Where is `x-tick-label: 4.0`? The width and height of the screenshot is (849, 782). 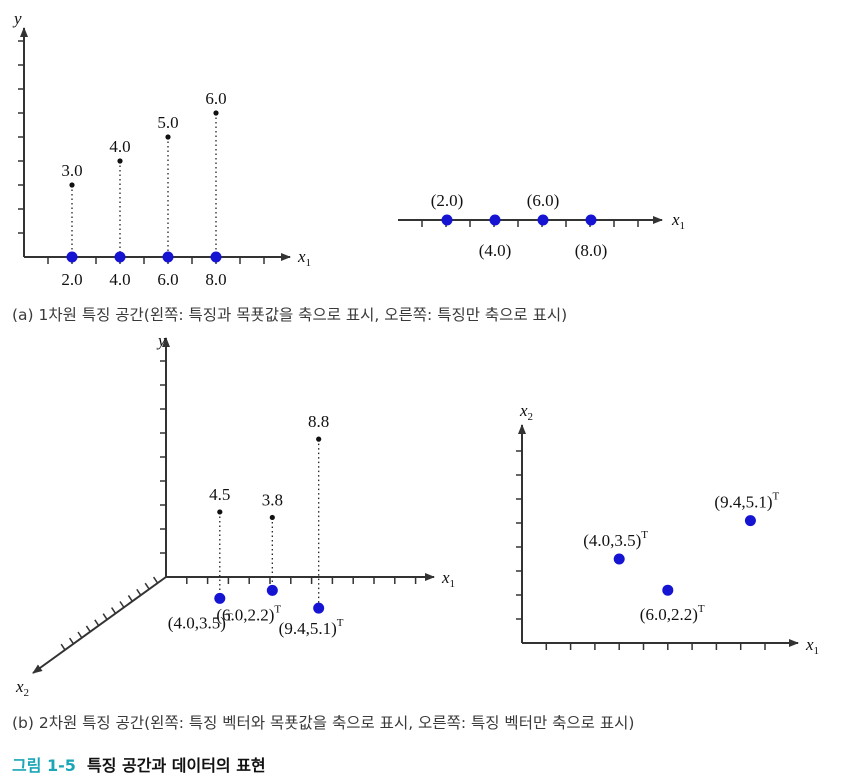
x-tick-label: 4.0 is located at coordinates (119, 279).